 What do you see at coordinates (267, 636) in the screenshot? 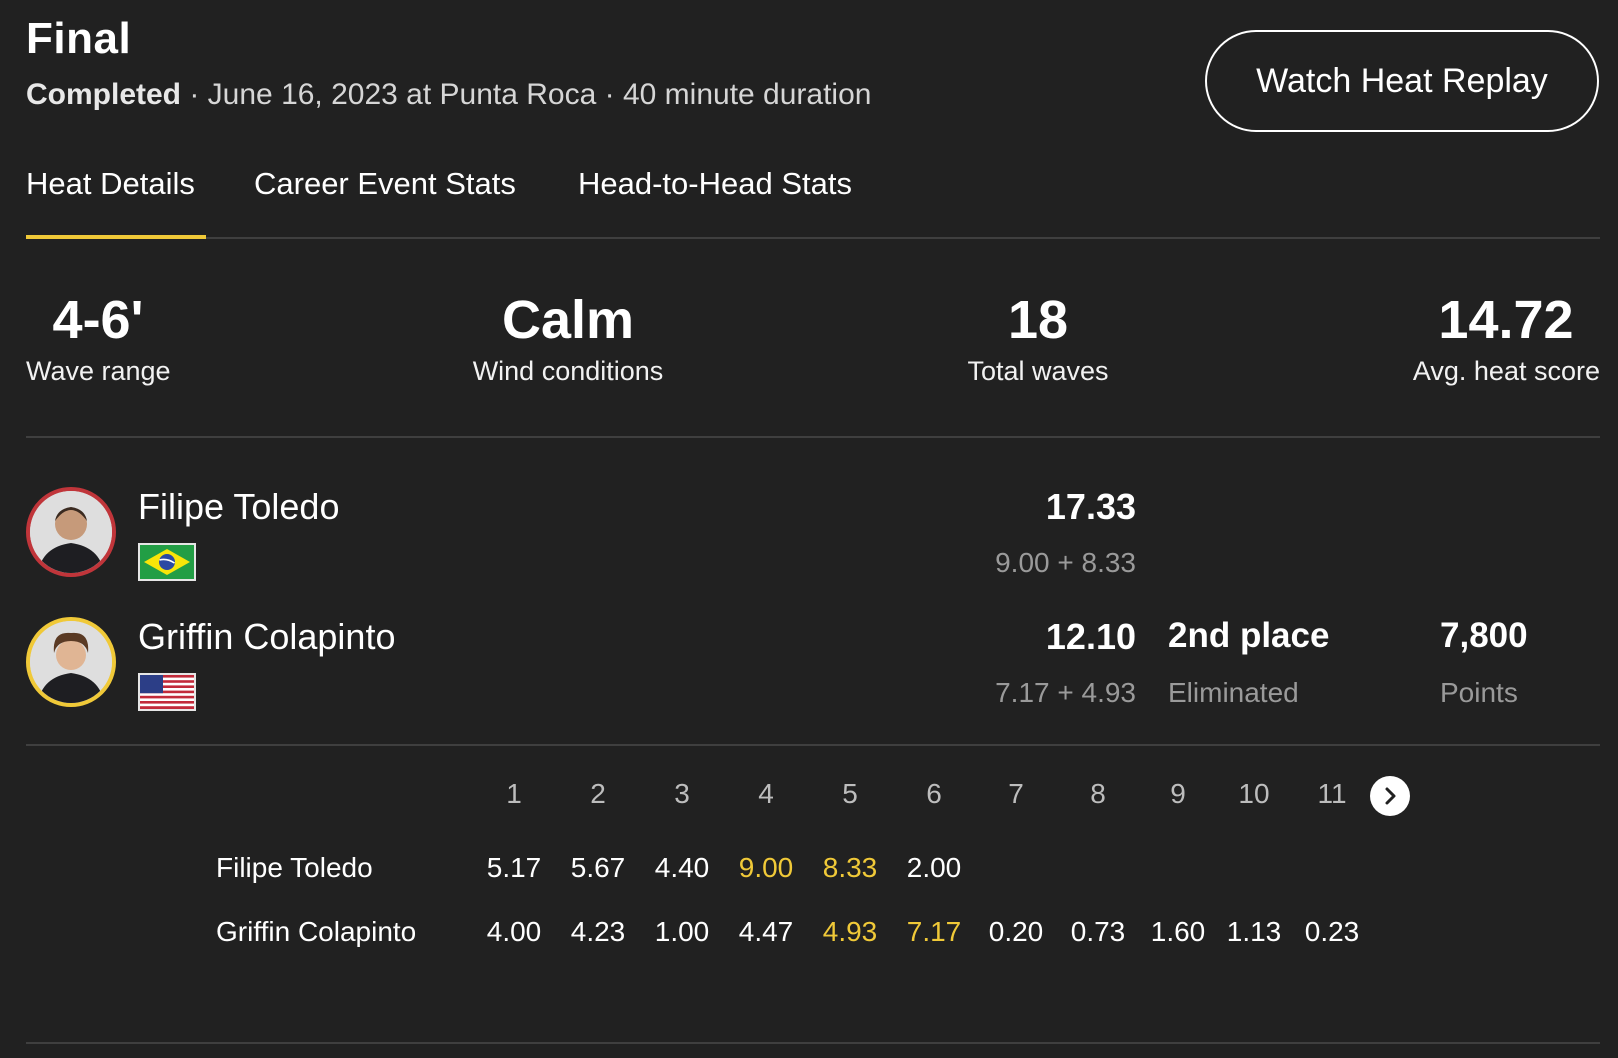
I see `surfer-name: Griffin Colapinto` at bounding box center [267, 636].